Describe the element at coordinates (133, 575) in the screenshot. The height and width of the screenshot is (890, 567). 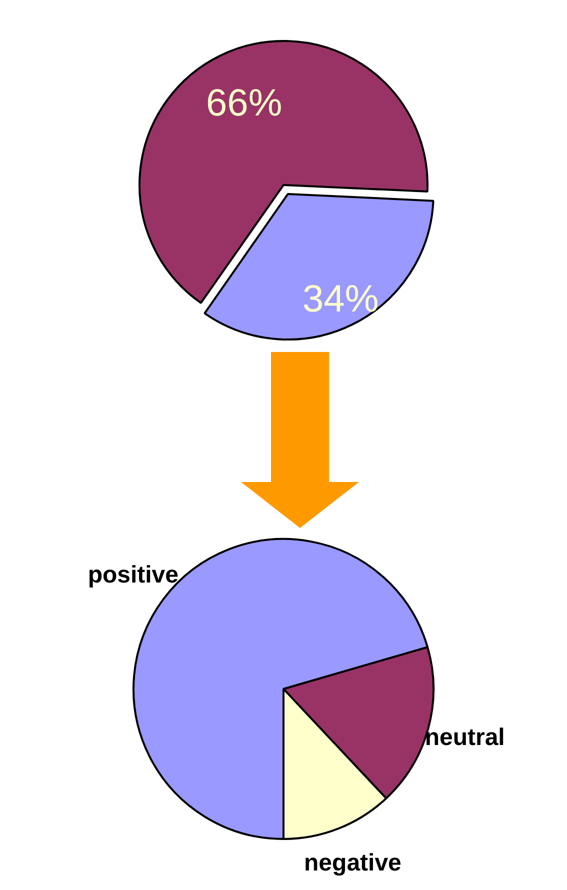
I see `slice-label: positive` at that location.